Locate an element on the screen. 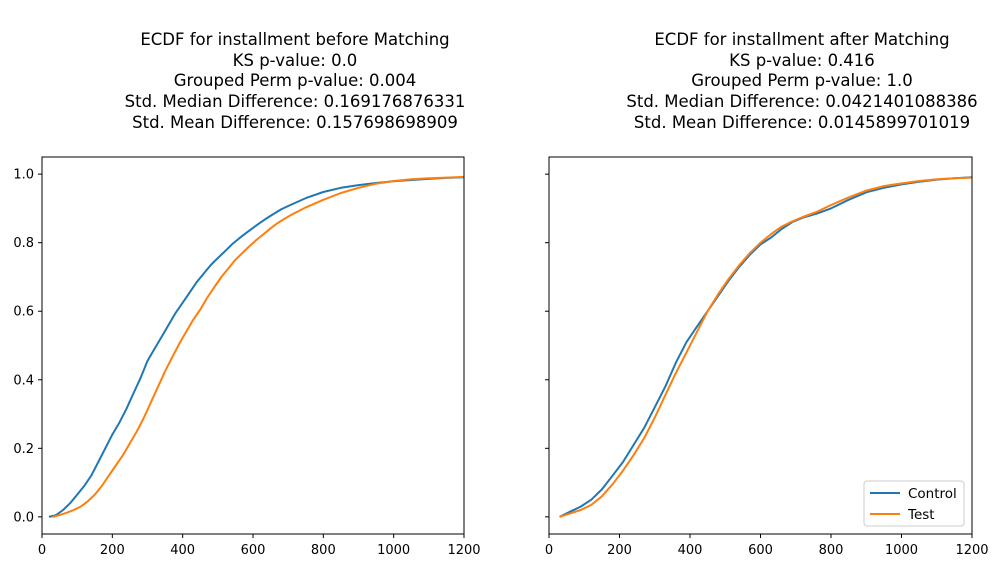 The height and width of the screenshot is (568, 998). chart-title-line: Grouped Perm p-value: 0.004 is located at coordinates (295, 80).